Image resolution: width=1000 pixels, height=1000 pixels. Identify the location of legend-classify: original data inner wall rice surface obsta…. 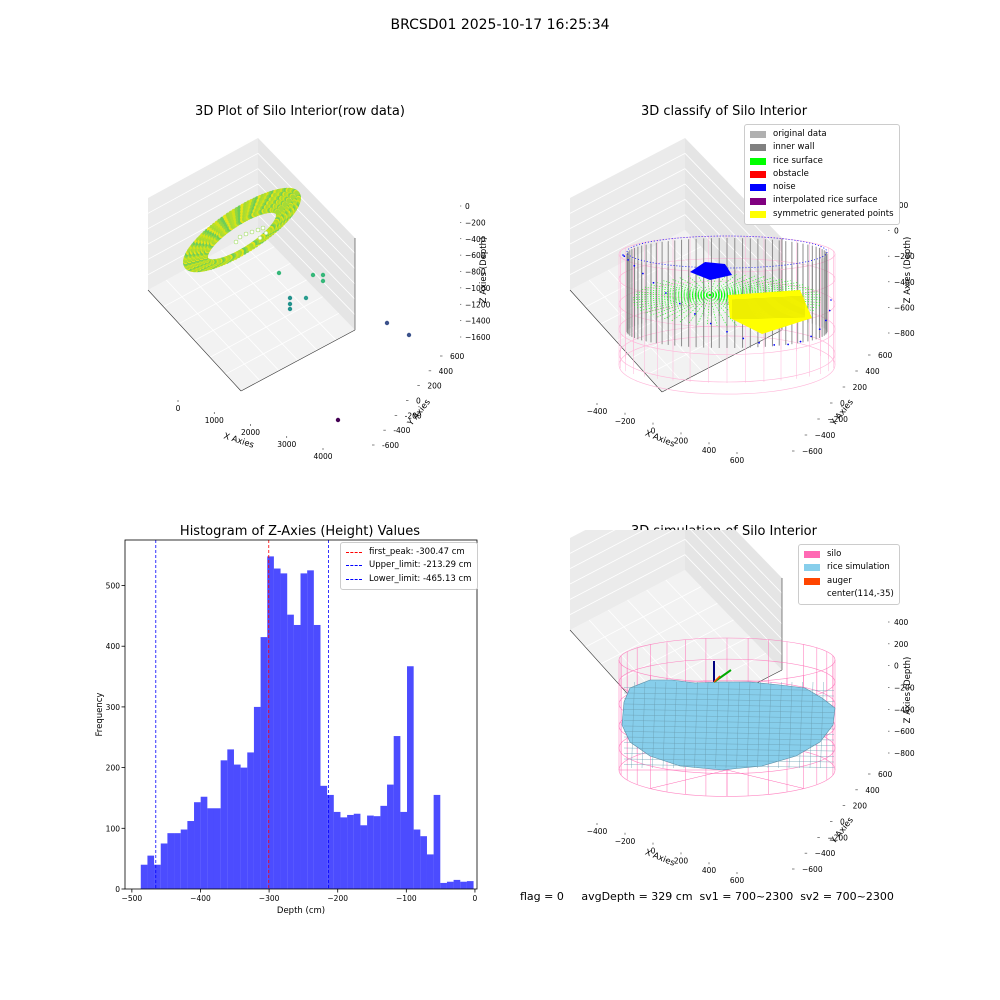
(822, 175).